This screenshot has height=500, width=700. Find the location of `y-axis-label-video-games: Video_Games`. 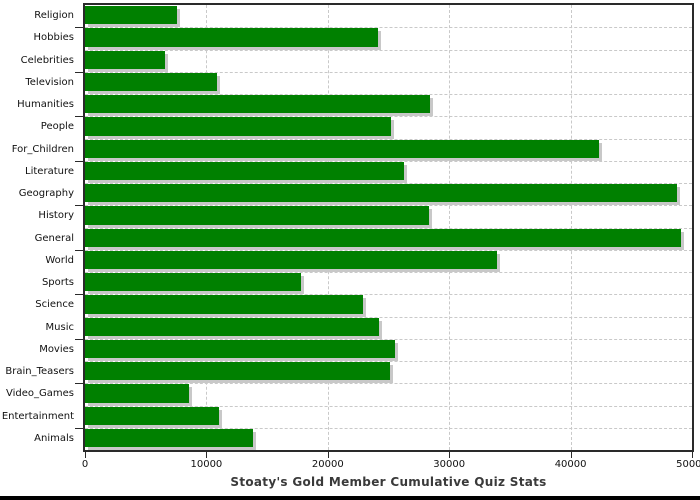

y-axis-label-video-games: Video_Games is located at coordinates (40, 394).